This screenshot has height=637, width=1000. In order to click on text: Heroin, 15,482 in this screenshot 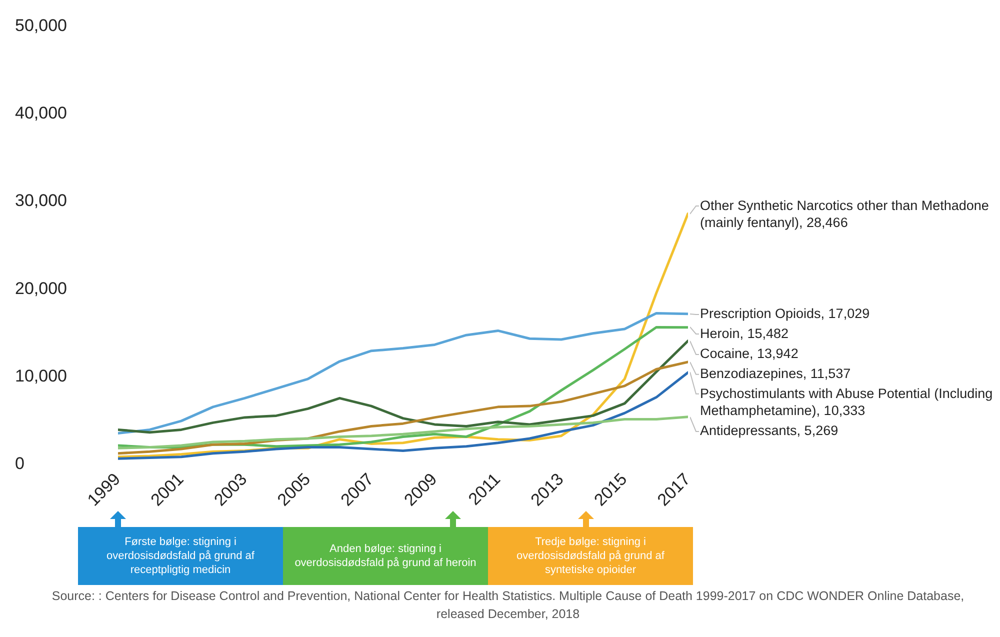, I will do `click(744, 334)`.